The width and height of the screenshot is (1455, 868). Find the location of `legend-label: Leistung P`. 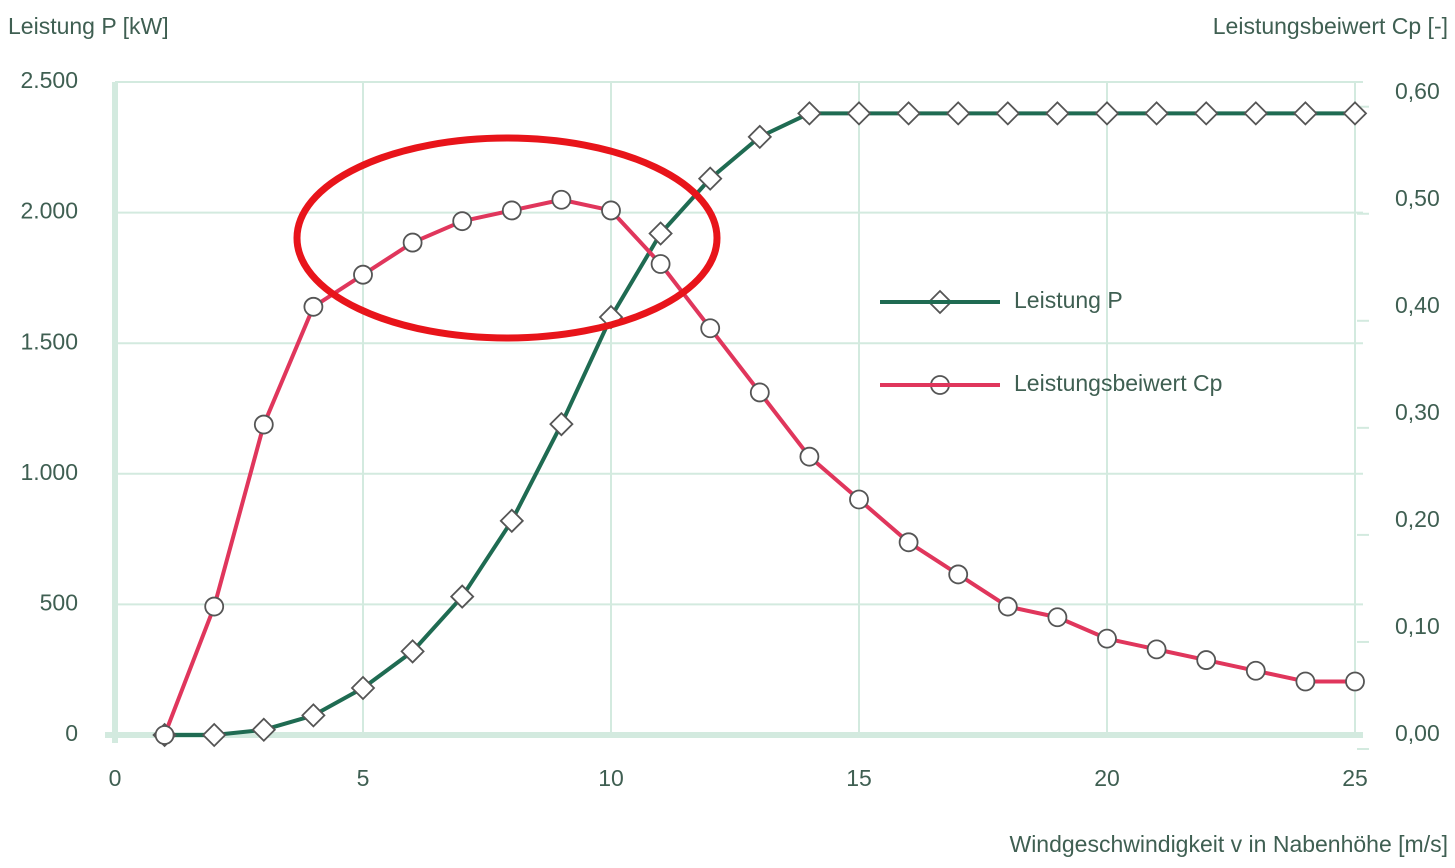

legend-label: Leistung P is located at coordinates (1068, 300).